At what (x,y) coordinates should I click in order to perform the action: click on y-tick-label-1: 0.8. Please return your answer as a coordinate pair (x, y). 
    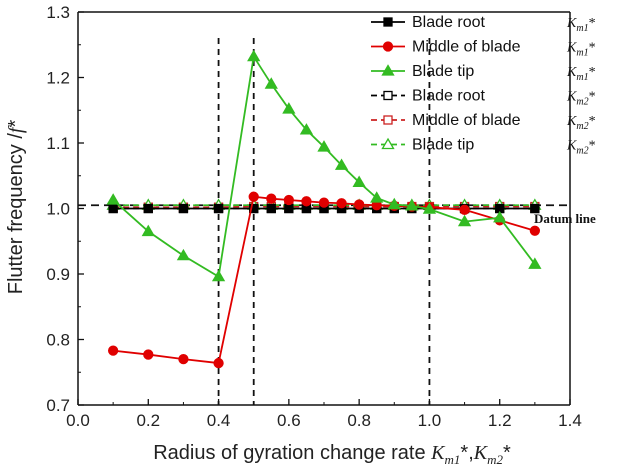
    Looking at the image, I should click on (58, 340).